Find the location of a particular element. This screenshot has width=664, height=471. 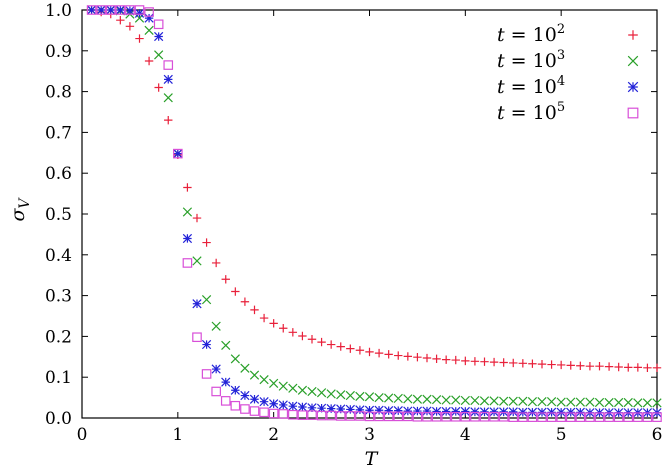

y-tick-label: 0.7 is located at coordinates (58, 133).